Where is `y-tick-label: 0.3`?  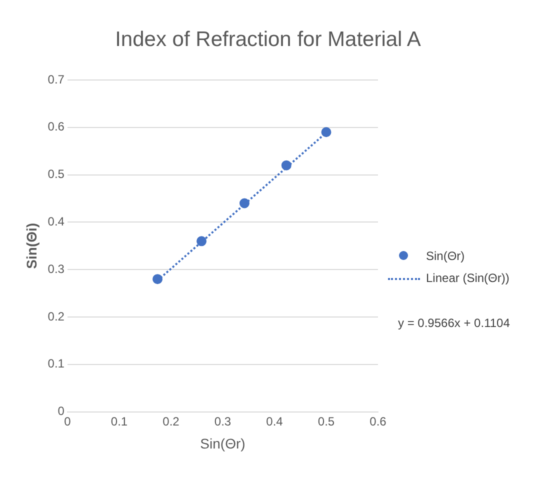
y-tick-label: 0.3 is located at coordinates (56, 269).